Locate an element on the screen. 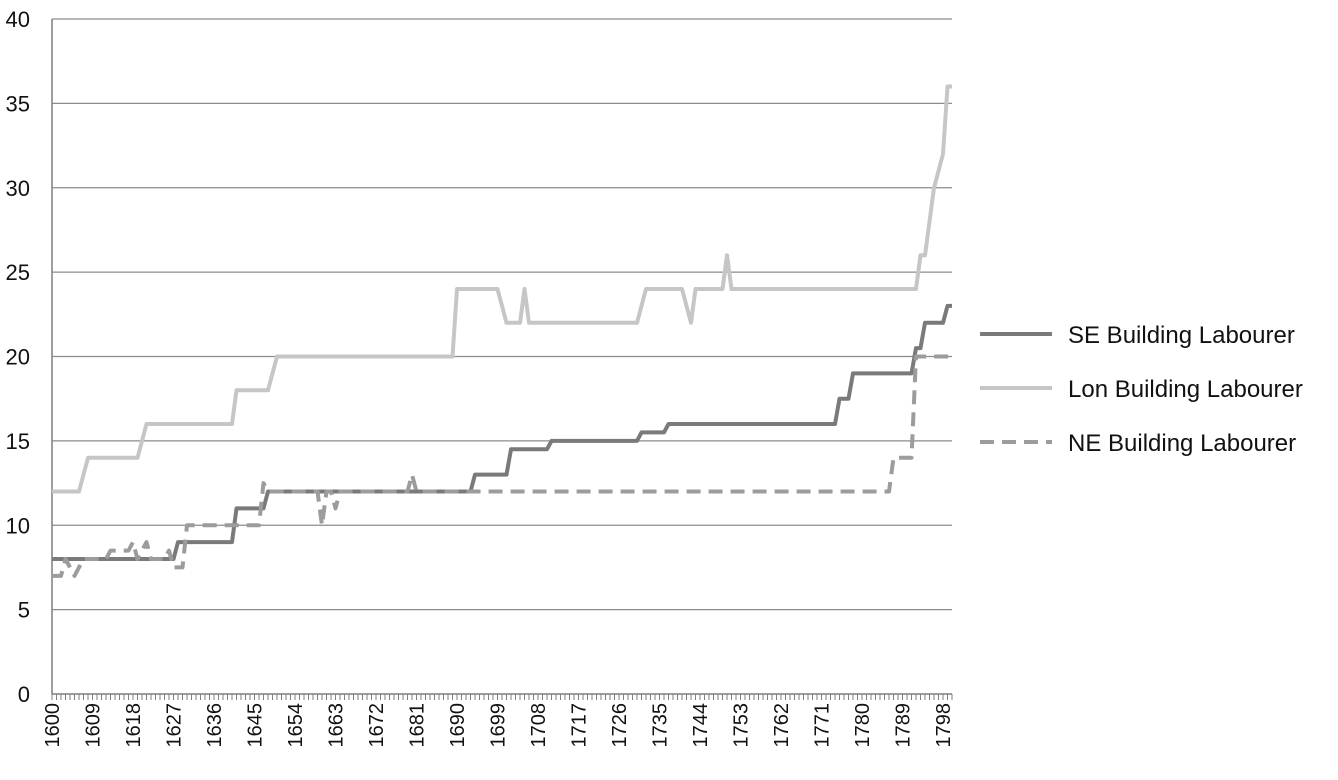  y-tick-label: 10 is located at coordinates (18, 525).